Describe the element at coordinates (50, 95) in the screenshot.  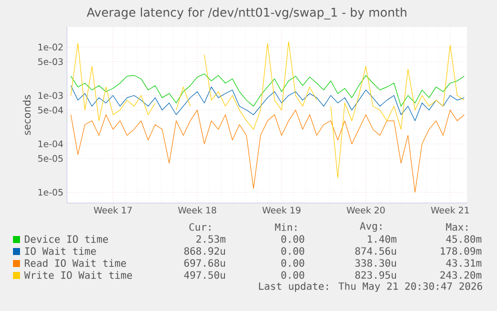
I see `y-tick-label: 1e-03` at that location.